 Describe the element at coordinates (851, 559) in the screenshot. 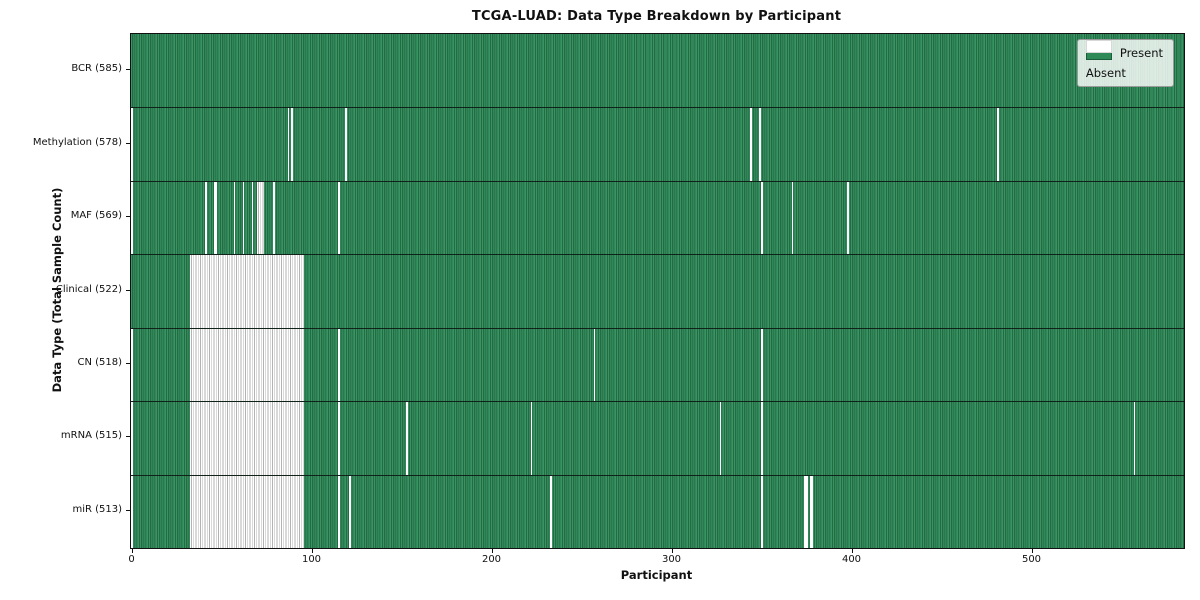

I see `x-tick-label: 400` at that location.